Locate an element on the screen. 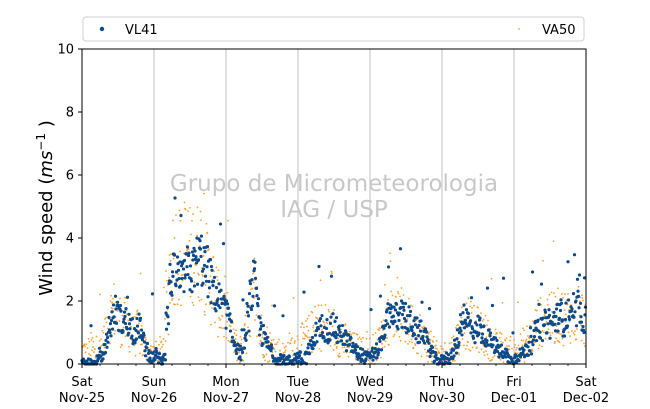 The image size is (650, 409). x-tick-label-day: Sun is located at coordinates (154, 382).